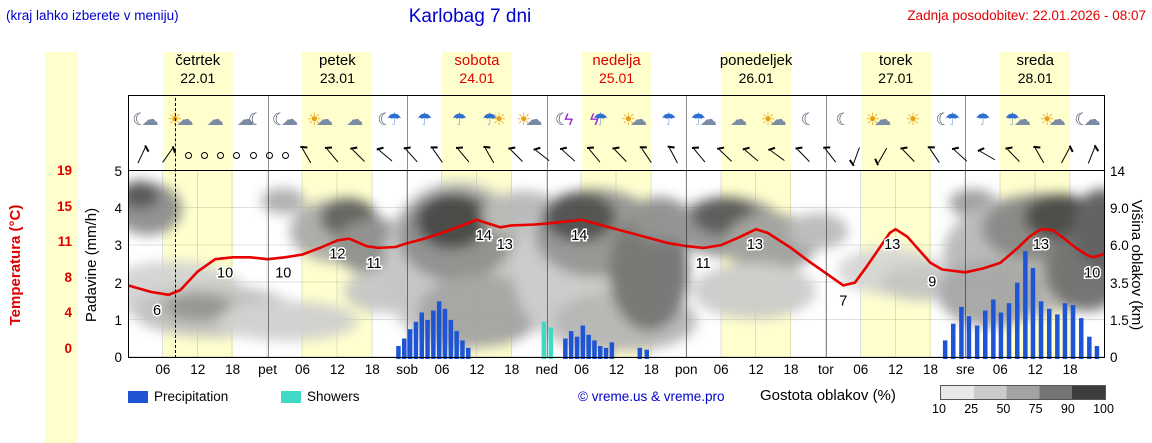 This screenshot has width=1152, height=443. What do you see at coordinates (407, 369) in the screenshot?
I see `time-tick: sob` at bounding box center [407, 369].